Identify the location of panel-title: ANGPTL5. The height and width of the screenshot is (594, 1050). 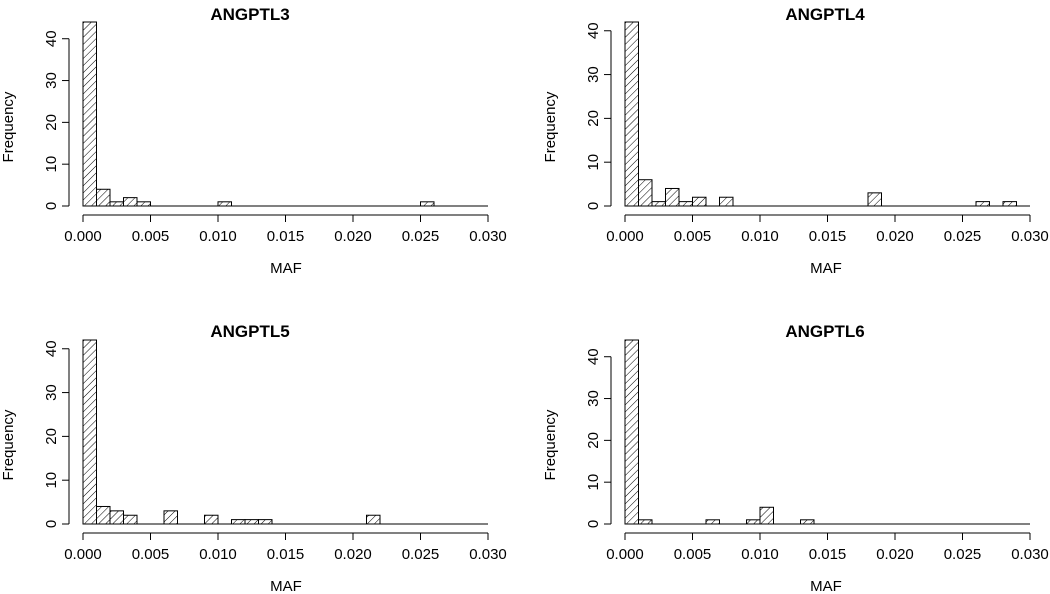
(249, 331).